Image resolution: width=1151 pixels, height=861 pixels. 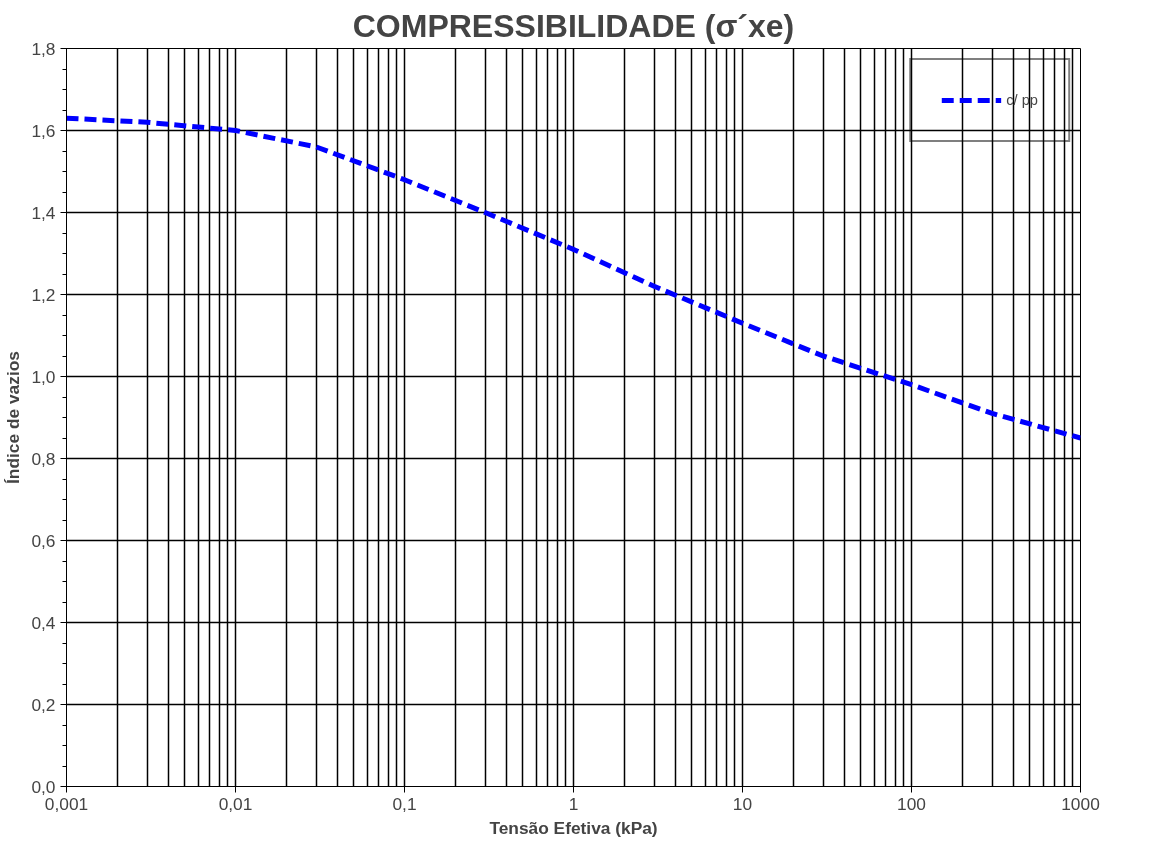 What do you see at coordinates (43, 540) in the screenshot?
I see `y-tick-label: 0,6` at bounding box center [43, 540].